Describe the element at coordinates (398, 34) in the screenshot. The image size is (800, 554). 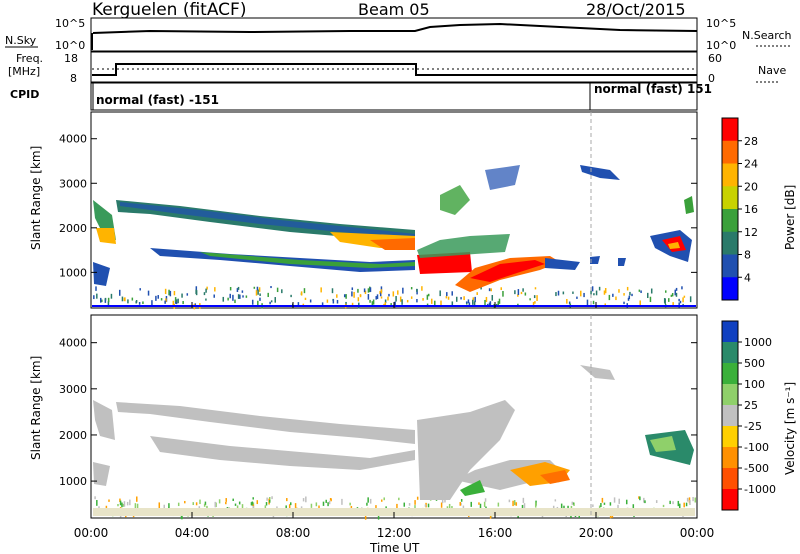
I see `sky-panel: N.Sky 10^5 10^0 10^5 10^0 N.Search` at that location.